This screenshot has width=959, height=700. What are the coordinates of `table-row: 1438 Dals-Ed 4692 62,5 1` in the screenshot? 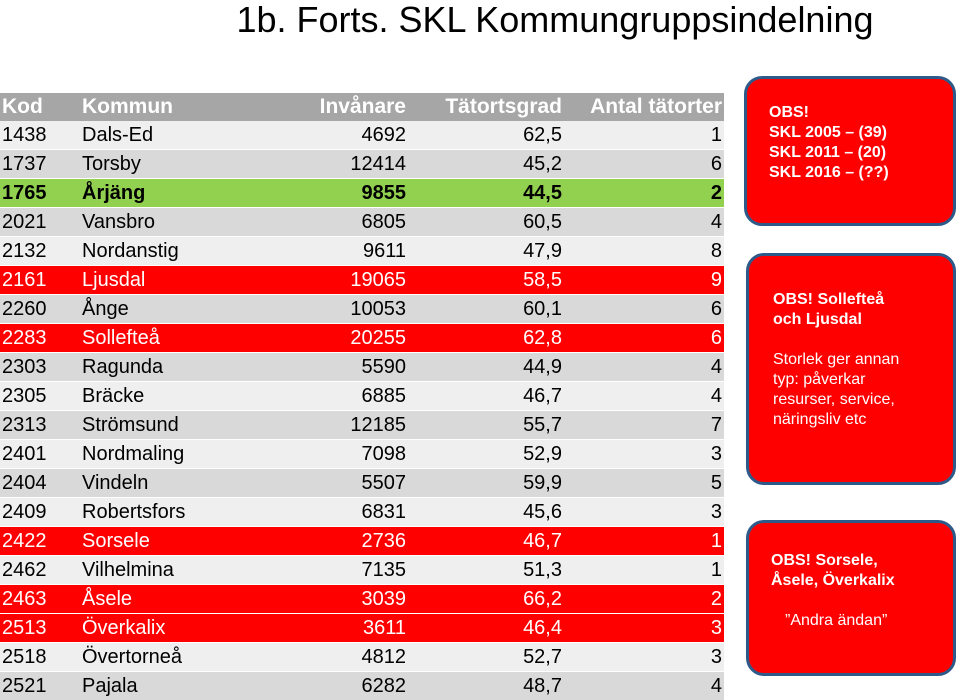 It's located at (362, 135).